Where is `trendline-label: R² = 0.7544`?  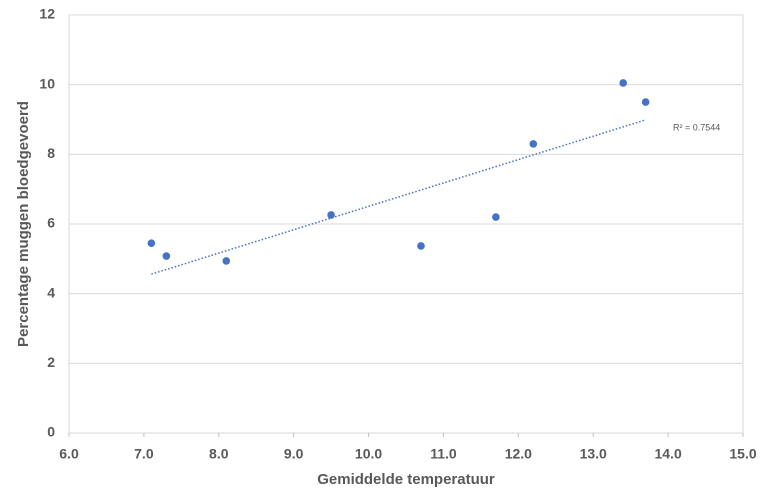 trendline-label: R² = 0.7544 is located at coordinates (696, 127).